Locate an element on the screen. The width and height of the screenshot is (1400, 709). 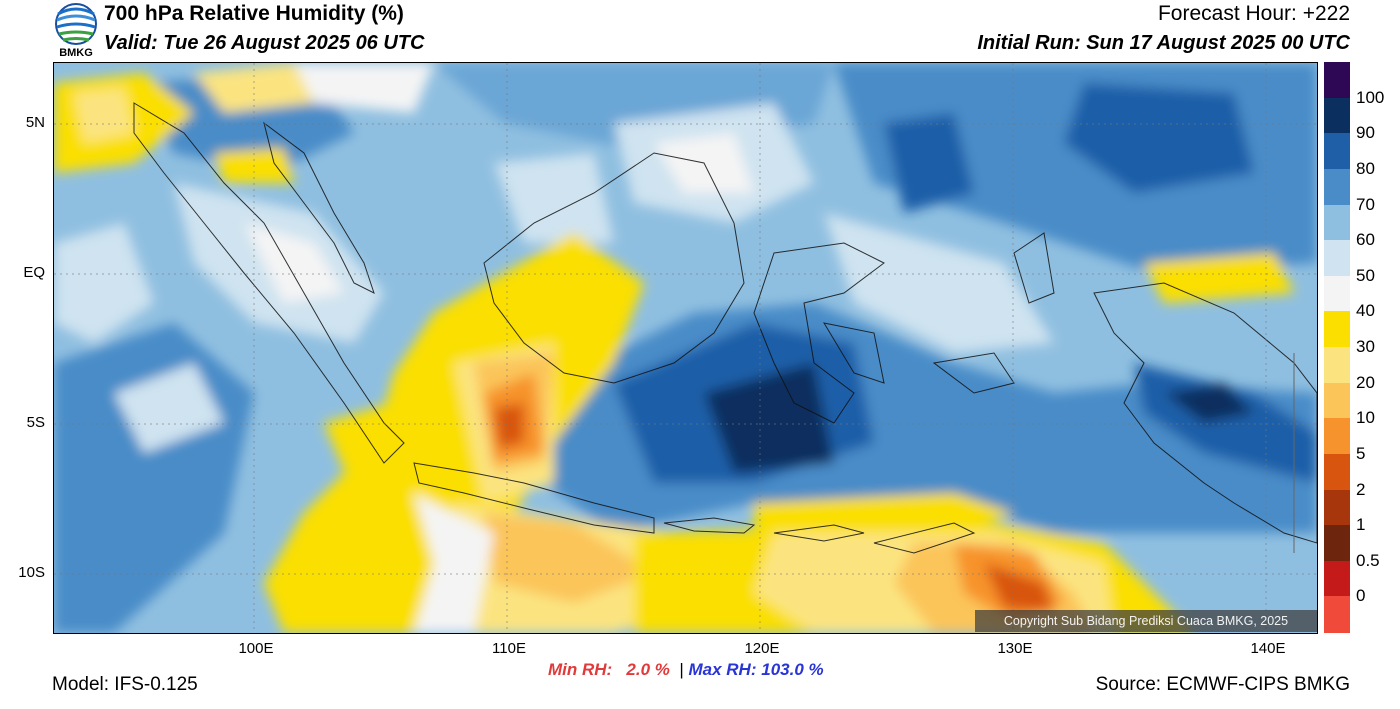
lon-label-120e: 120E is located at coordinates (762, 648).